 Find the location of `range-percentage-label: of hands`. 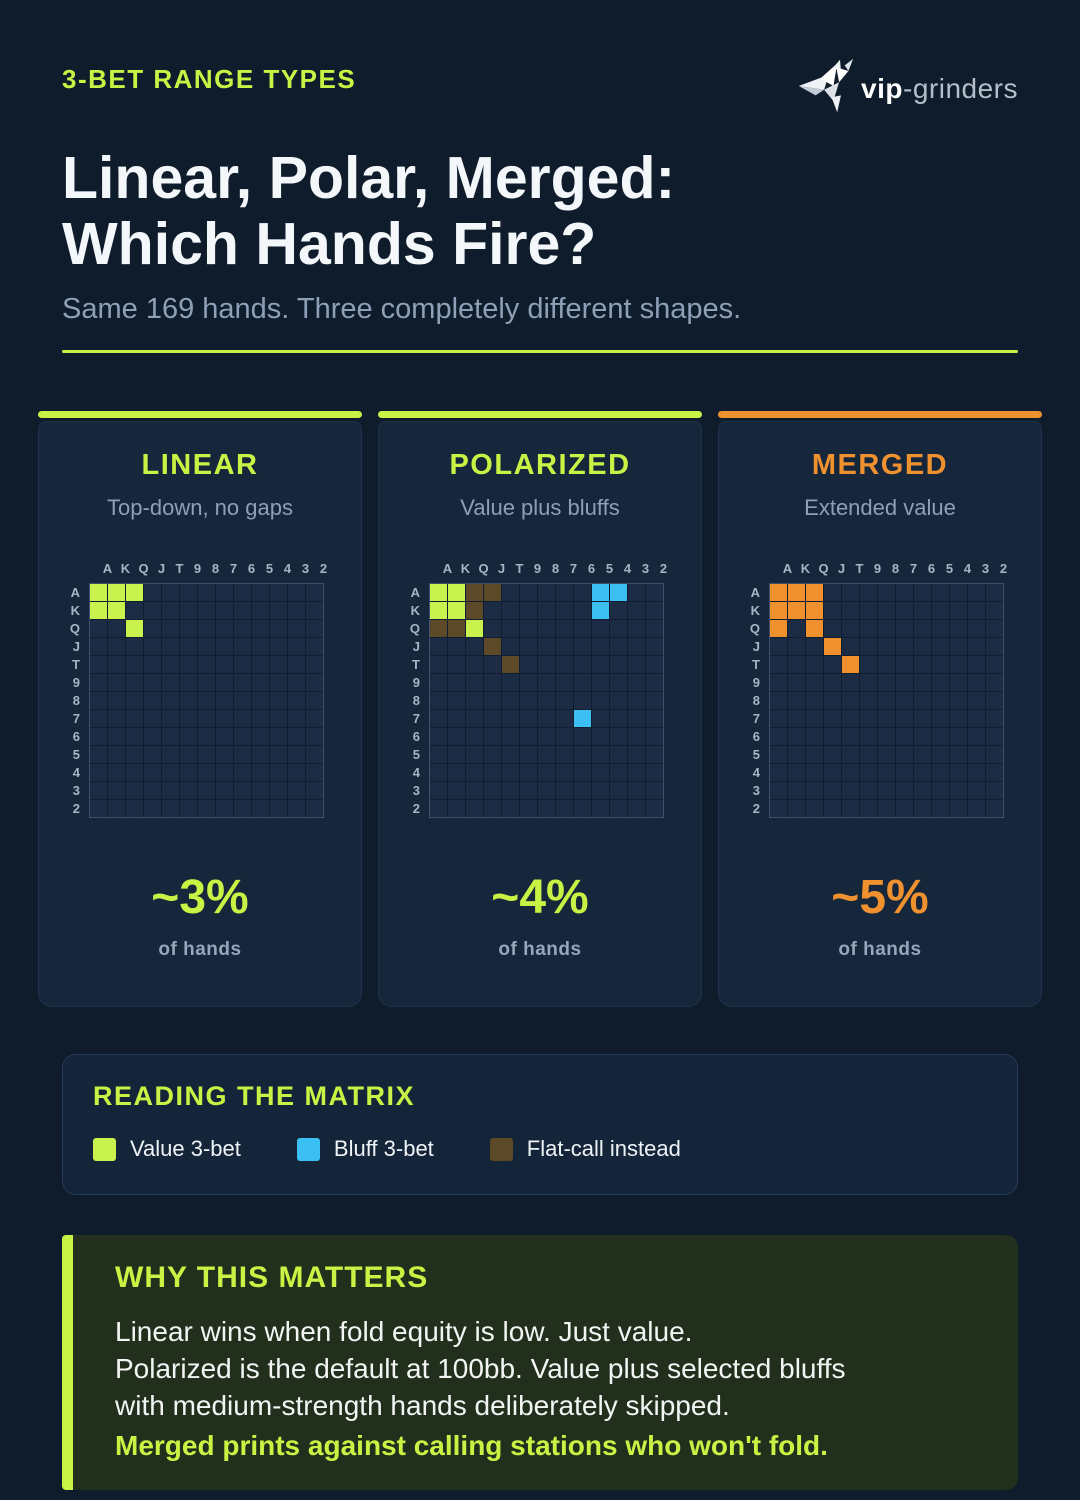

range-percentage-label: of hands is located at coordinates (540, 949).